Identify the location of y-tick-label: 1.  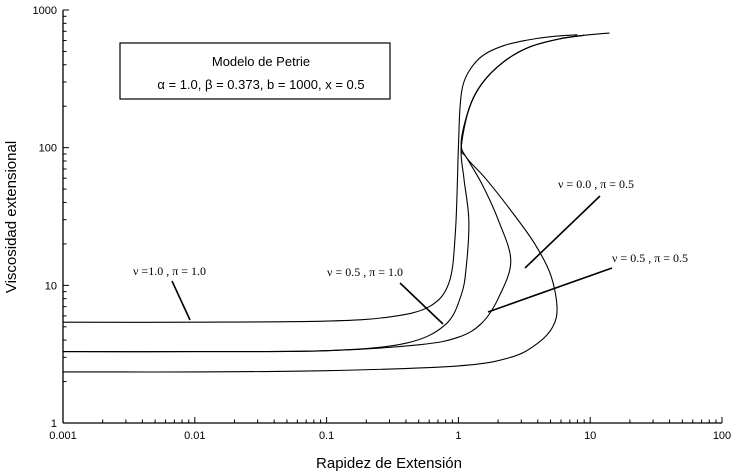
(54, 424).